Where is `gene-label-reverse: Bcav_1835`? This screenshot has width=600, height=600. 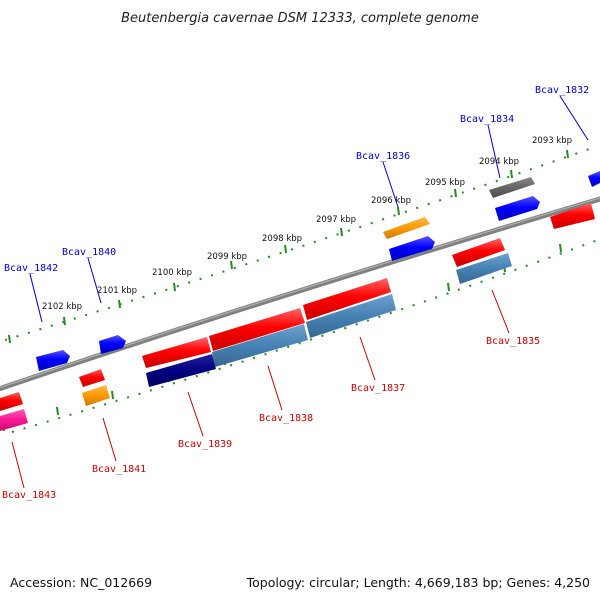 gene-label-reverse: Bcav_1835 is located at coordinates (513, 341).